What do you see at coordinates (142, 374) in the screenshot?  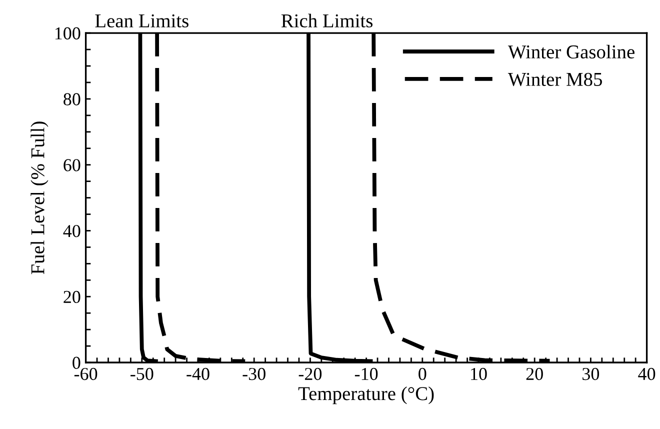 I see `x-tick-label: -50` at bounding box center [142, 374].